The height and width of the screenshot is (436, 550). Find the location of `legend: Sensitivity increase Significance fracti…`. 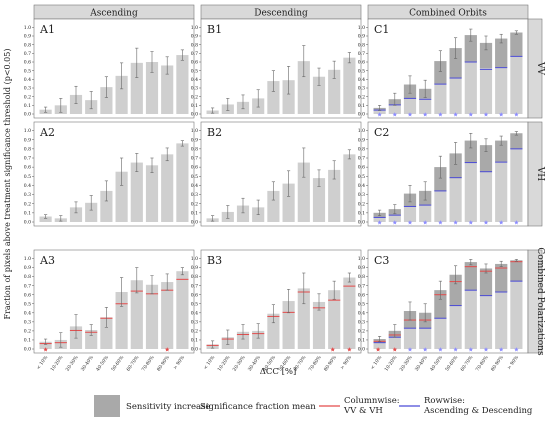

legend: Sensitivity increase Significance fracti… is located at coordinates (313, 406).